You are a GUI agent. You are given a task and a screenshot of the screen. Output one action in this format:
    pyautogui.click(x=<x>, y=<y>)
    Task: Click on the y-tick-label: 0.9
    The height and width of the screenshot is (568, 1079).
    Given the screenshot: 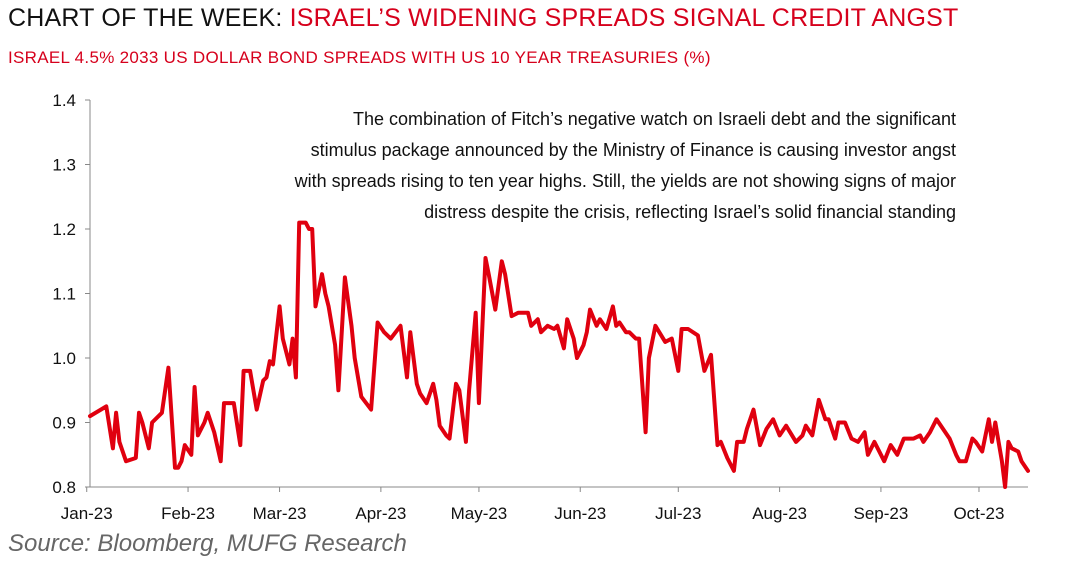 What is the action you would take?
    pyautogui.click(x=64, y=423)
    